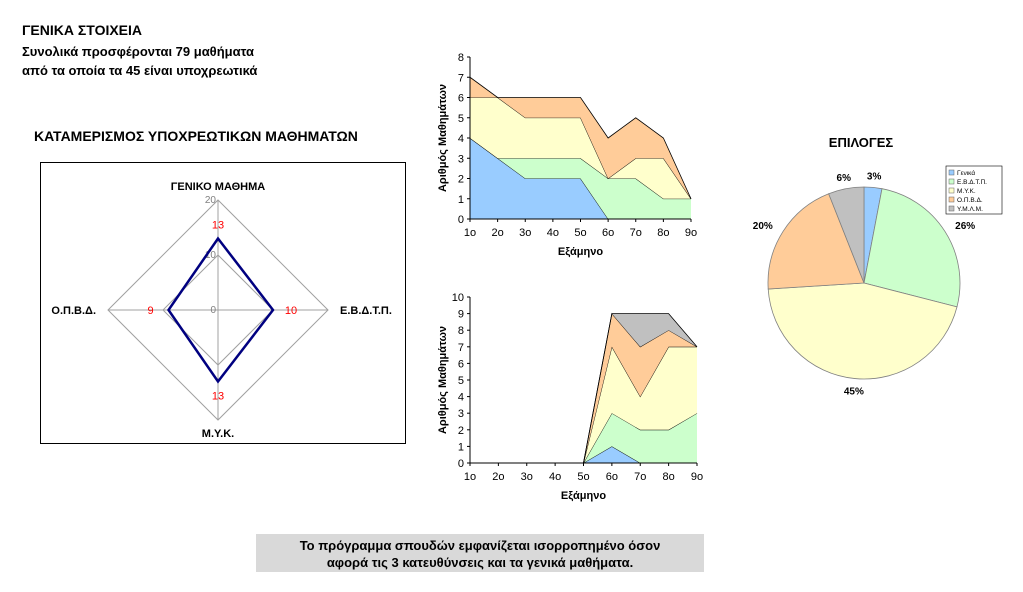  What do you see at coordinates (965, 226) in the screenshot?
I see `pie-value-label: 26%` at bounding box center [965, 226].